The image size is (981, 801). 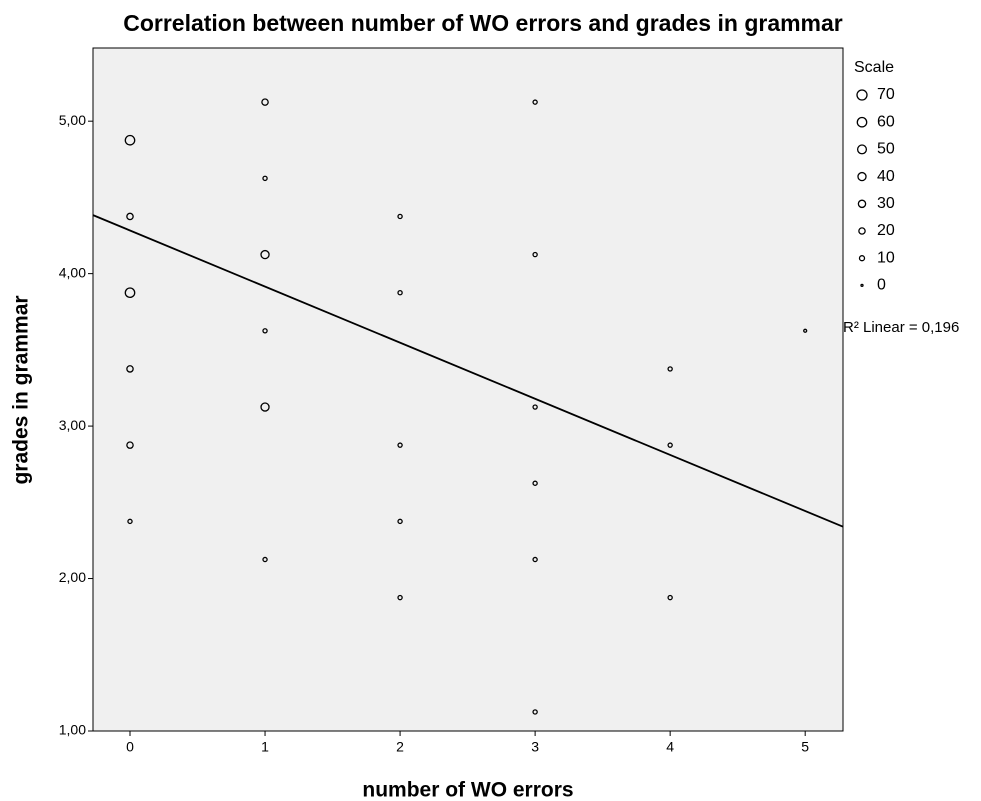 What do you see at coordinates (265, 747) in the screenshot?
I see `x-tick-label: 1` at bounding box center [265, 747].